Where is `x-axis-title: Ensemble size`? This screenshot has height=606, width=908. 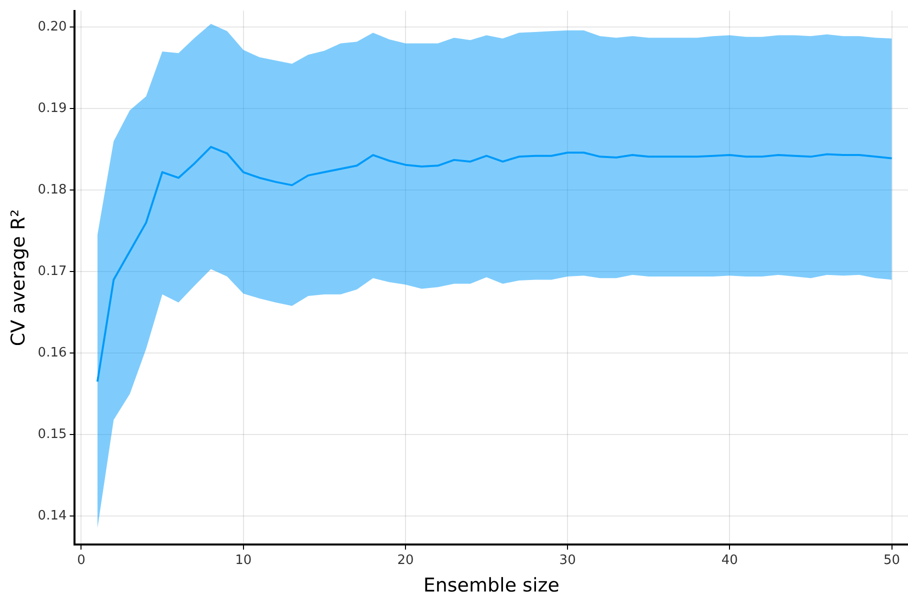 x-axis-title: Ensemble size is located at coordinates (491, 585).